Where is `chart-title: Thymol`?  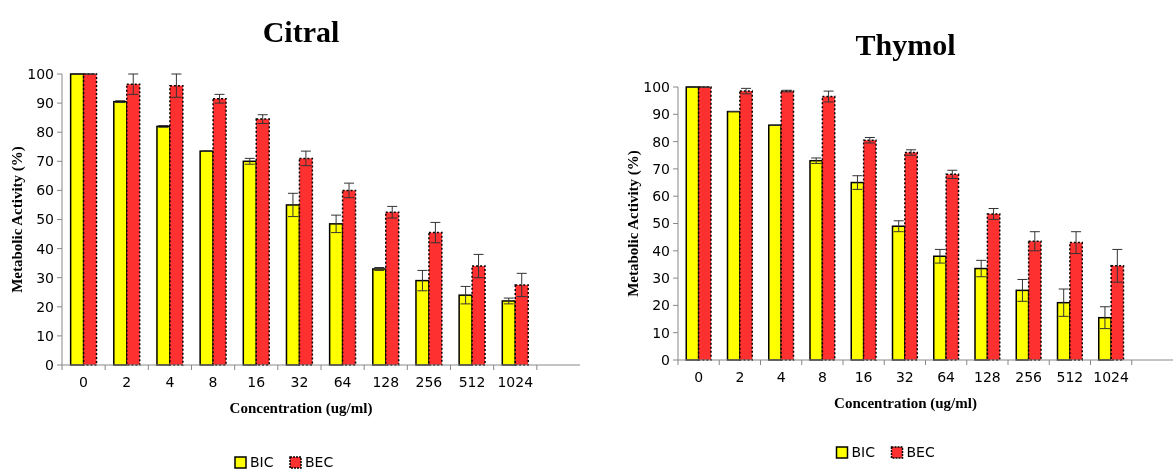 chart-title: Thymol is located at coordinates (905, 44).